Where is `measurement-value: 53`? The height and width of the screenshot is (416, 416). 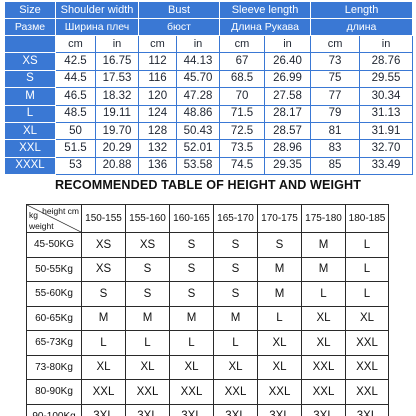 measurement-value: 53 is located at coordinates (75, 166).